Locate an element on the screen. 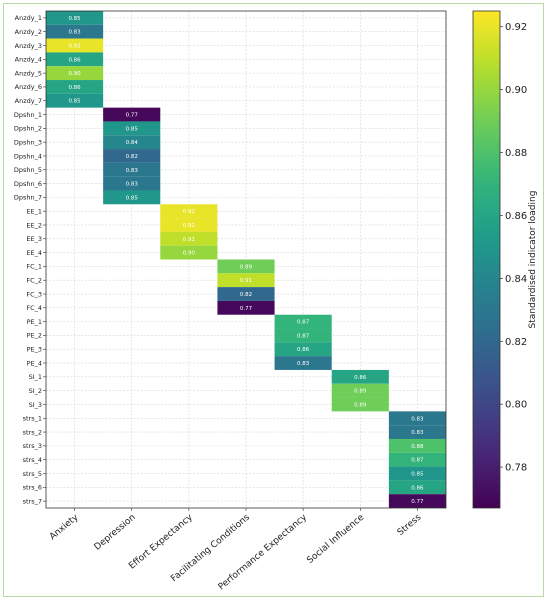 The image size is (550, 604). y-tick-label: PE_2 is located at coordinates (34, 336).